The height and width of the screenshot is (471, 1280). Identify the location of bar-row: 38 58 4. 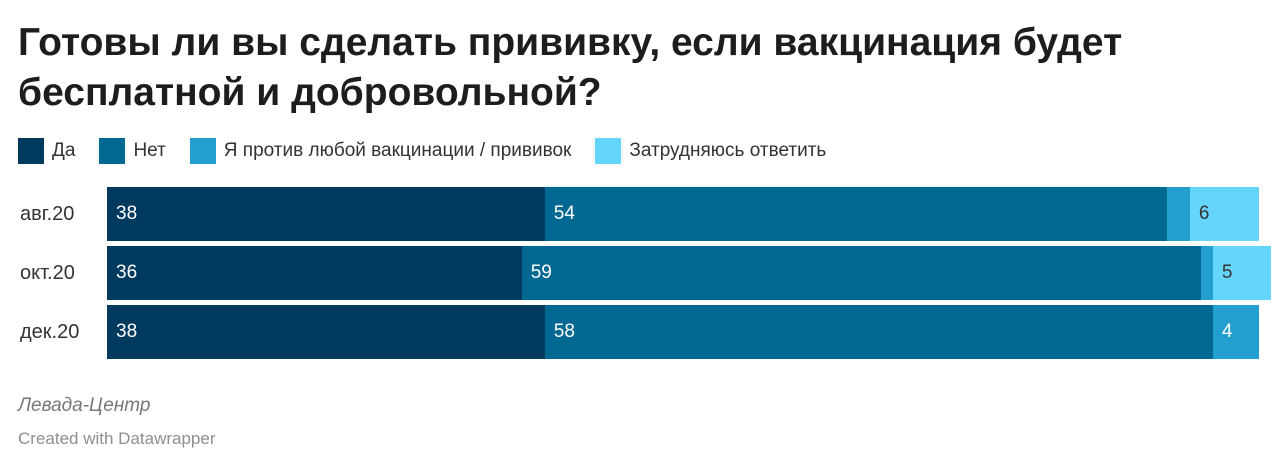
(683, 332).